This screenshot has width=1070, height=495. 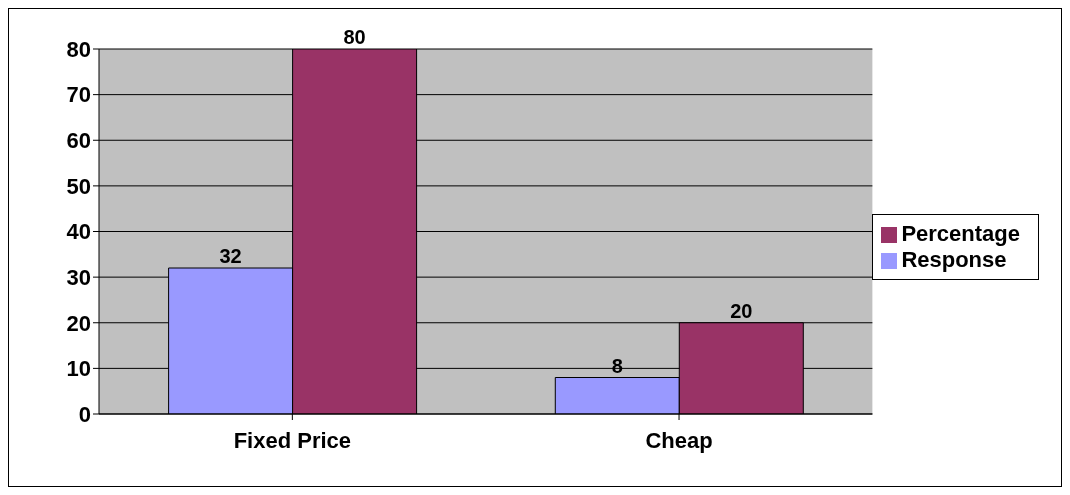 I want to click on y-tick-label: 80, so click(x=78, y=49).